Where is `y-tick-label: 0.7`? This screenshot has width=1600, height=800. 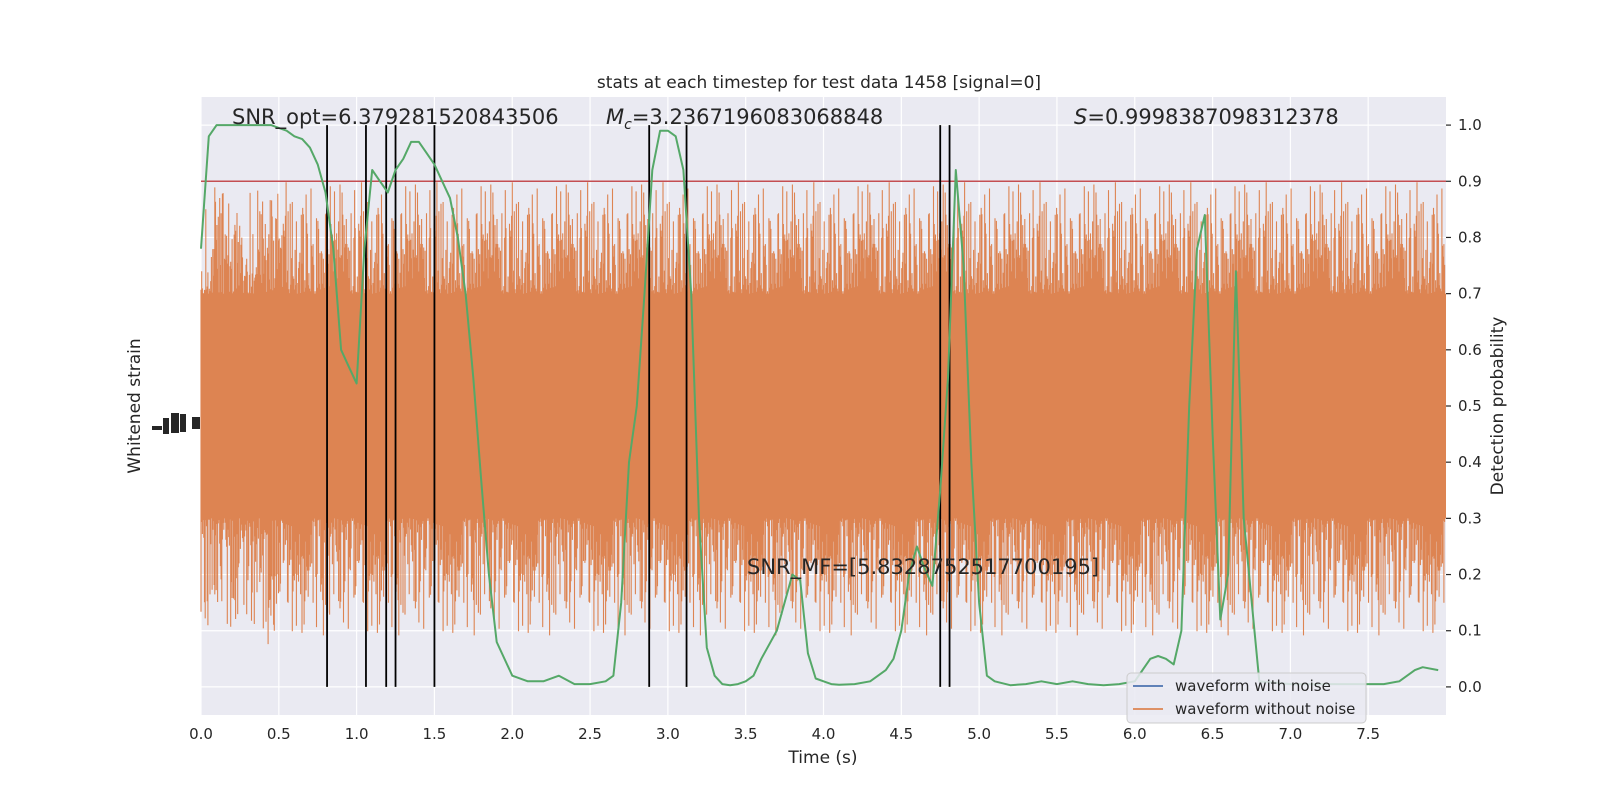 y-tick-label: 0.7 is located at coordinates (1470, 294).